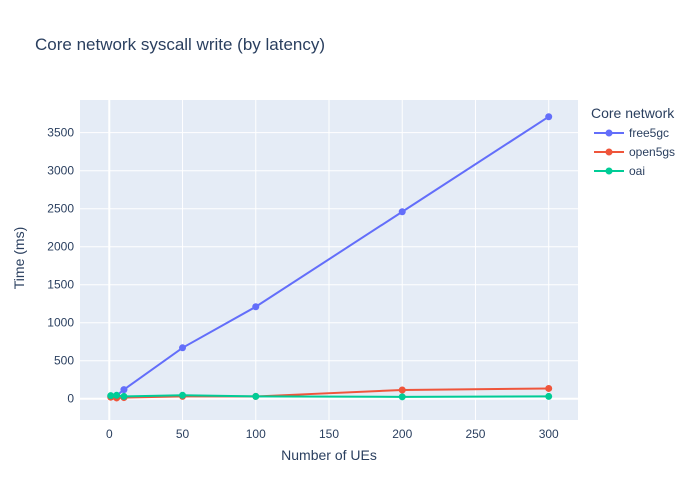  What do you see at coordinates (637, 171) in the screenshot?
I see `legend-label: oai` at bounding box center [637, 171].